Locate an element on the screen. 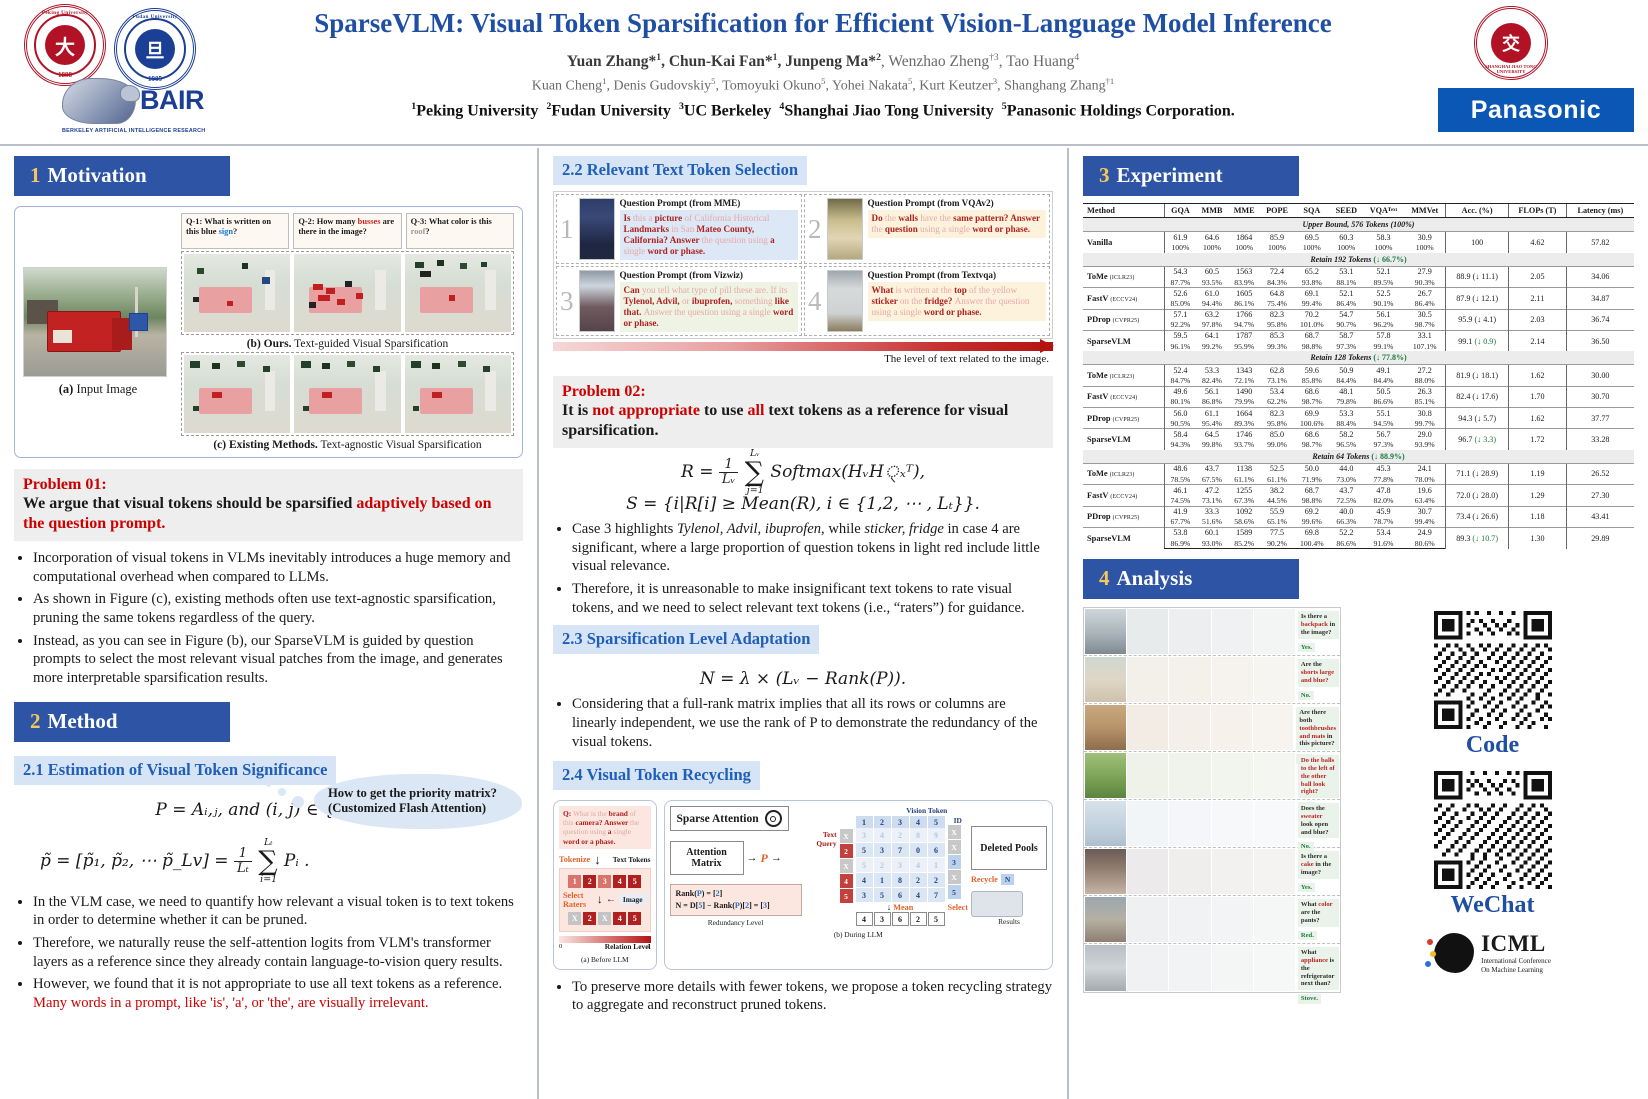 The width and height of the screenshot is (1648, 1099). cell: 65.2 is located at coordinates (1311, 271).